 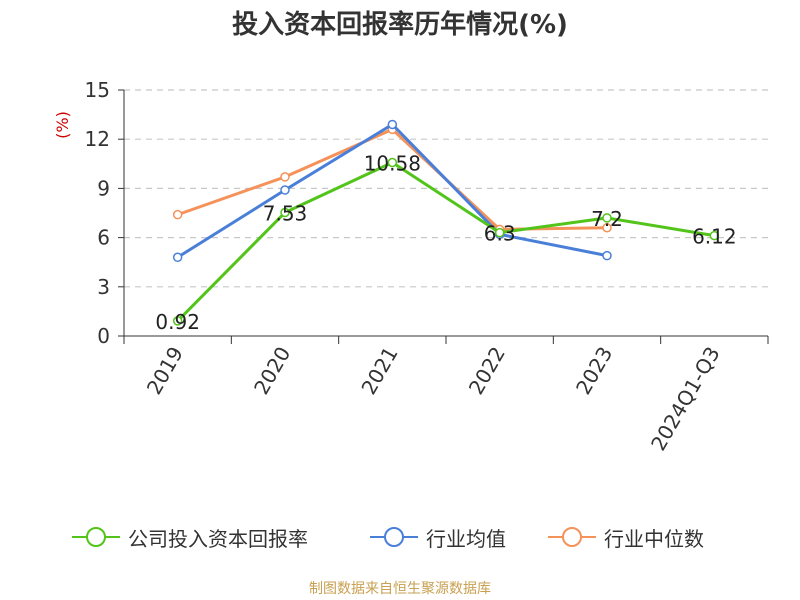 I want to click on legend-label-industry-median: 行业中位数, so click(x=654, y=538).